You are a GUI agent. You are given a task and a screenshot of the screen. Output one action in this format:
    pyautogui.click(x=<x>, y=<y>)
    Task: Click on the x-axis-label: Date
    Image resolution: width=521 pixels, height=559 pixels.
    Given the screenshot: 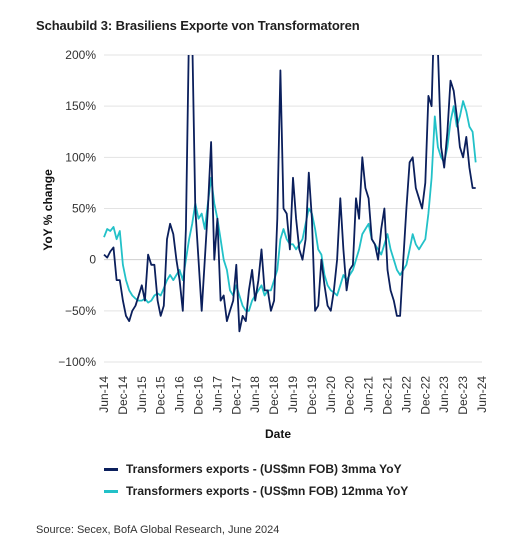 What is the action you would take?
    pyautogui.click(x=278, y=434)
    